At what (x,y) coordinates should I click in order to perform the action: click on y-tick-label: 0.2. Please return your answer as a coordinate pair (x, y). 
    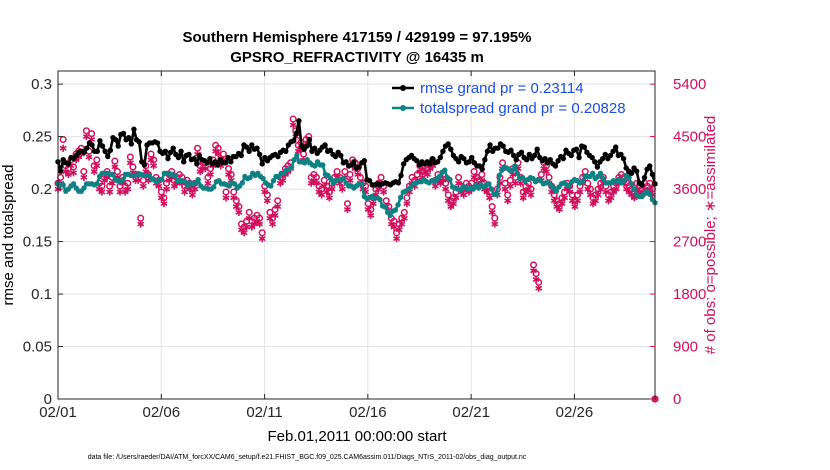
    Looking at the image, I should click on (41, 189).